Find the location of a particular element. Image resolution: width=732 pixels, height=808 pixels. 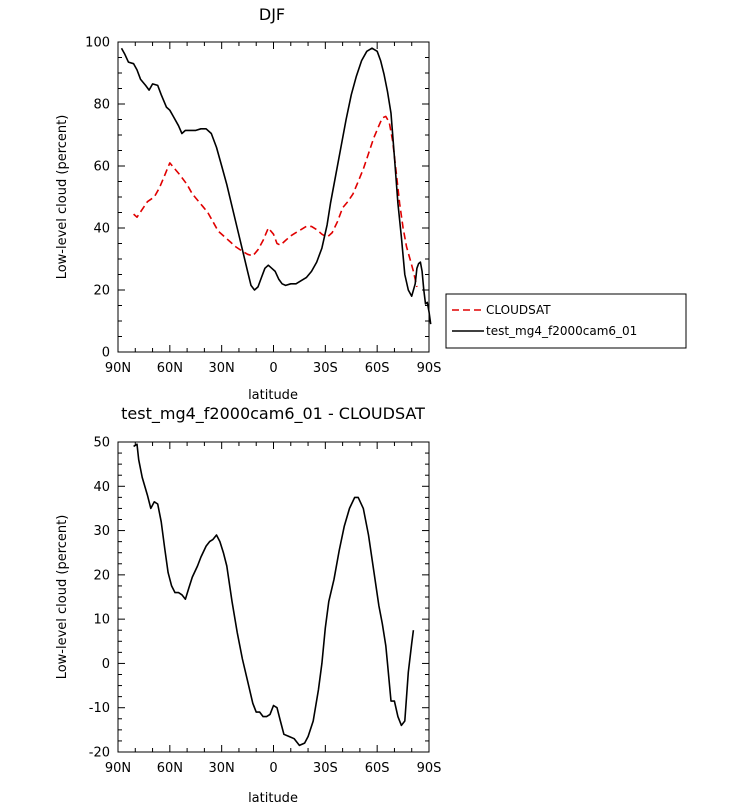

y-tick-label: 80 is located at coordinates (101, 105).